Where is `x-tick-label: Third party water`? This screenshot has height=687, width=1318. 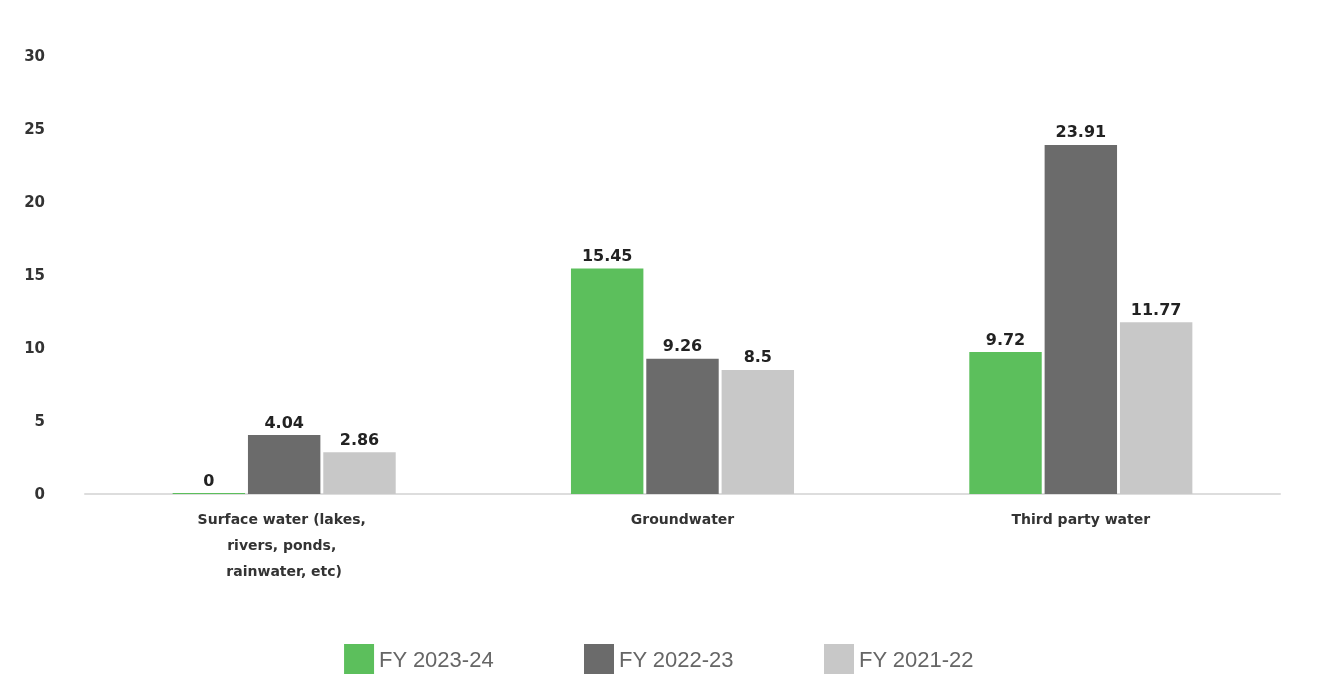 x-tick-label: Third party water is located at coordinates (1081, 519).